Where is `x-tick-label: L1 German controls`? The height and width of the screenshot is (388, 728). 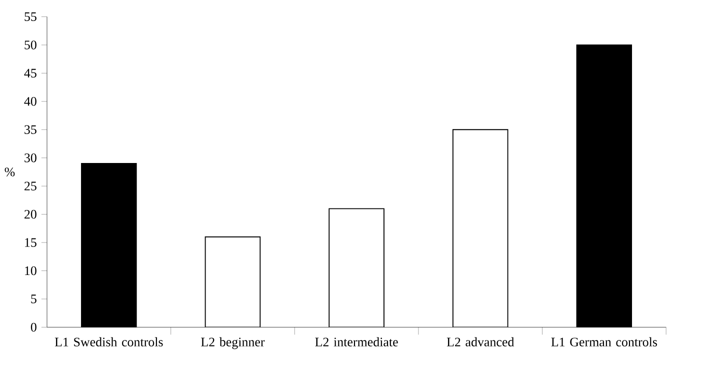 x-tick-label: L1 German controls is located at coordinates (604, 342).